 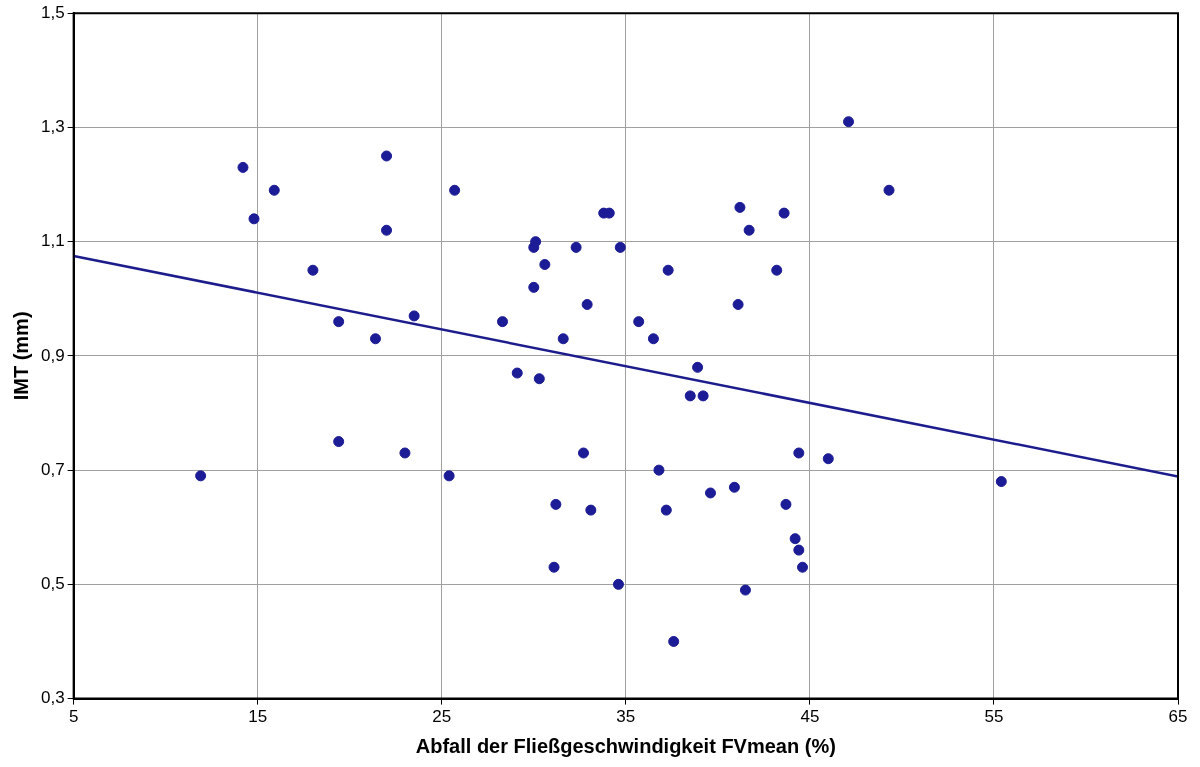 What do you see at coordinates (20, 356) in the screenshot?
I see `y-axis-title: IMT (mm)` at bounding box center [20, 356].